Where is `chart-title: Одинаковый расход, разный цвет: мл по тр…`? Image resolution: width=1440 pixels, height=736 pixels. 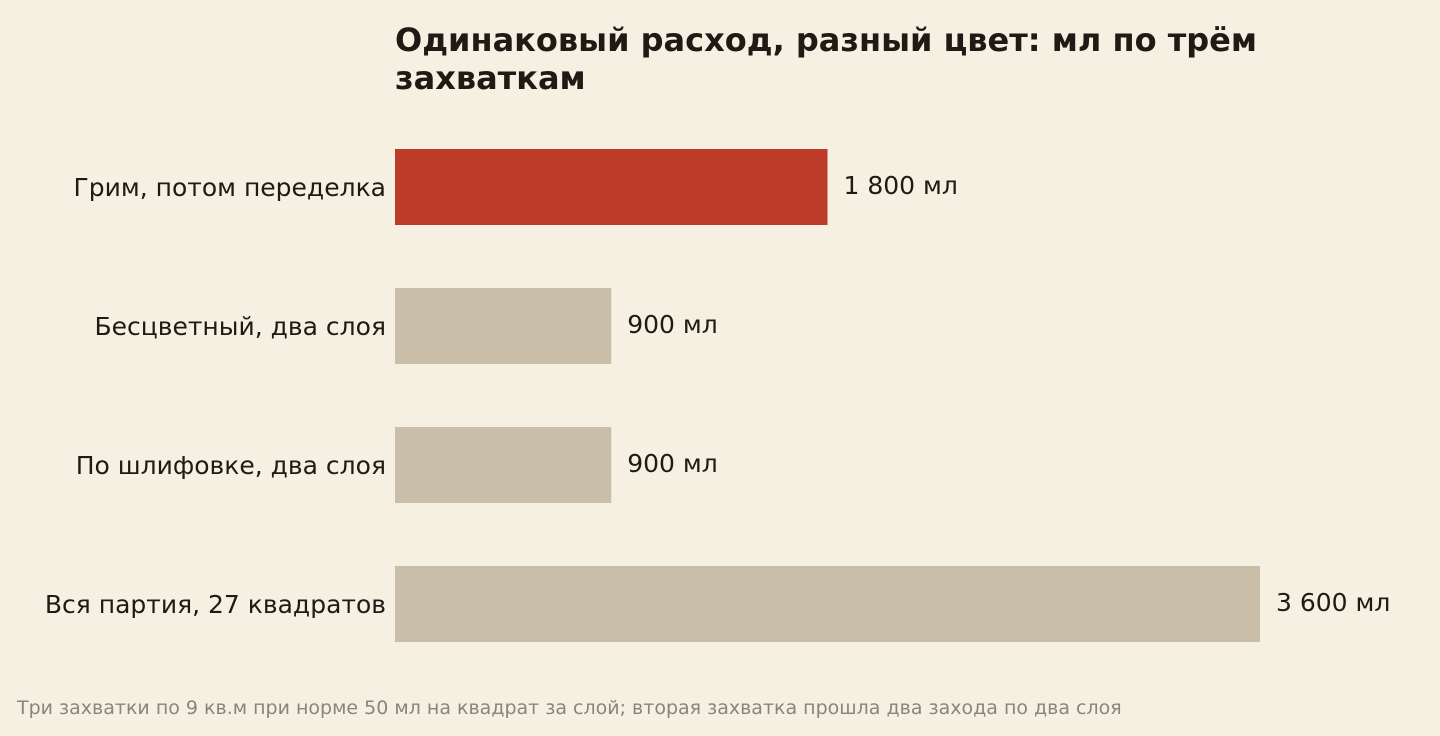
chart-title: Одинаковый расход, разный цвет: мл по тр… is located at coordinates (826, 59).